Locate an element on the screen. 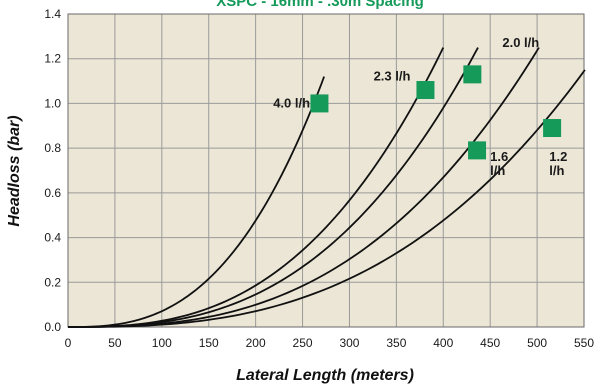  x-tick-label: 250 is located at coordinates (303, 343).